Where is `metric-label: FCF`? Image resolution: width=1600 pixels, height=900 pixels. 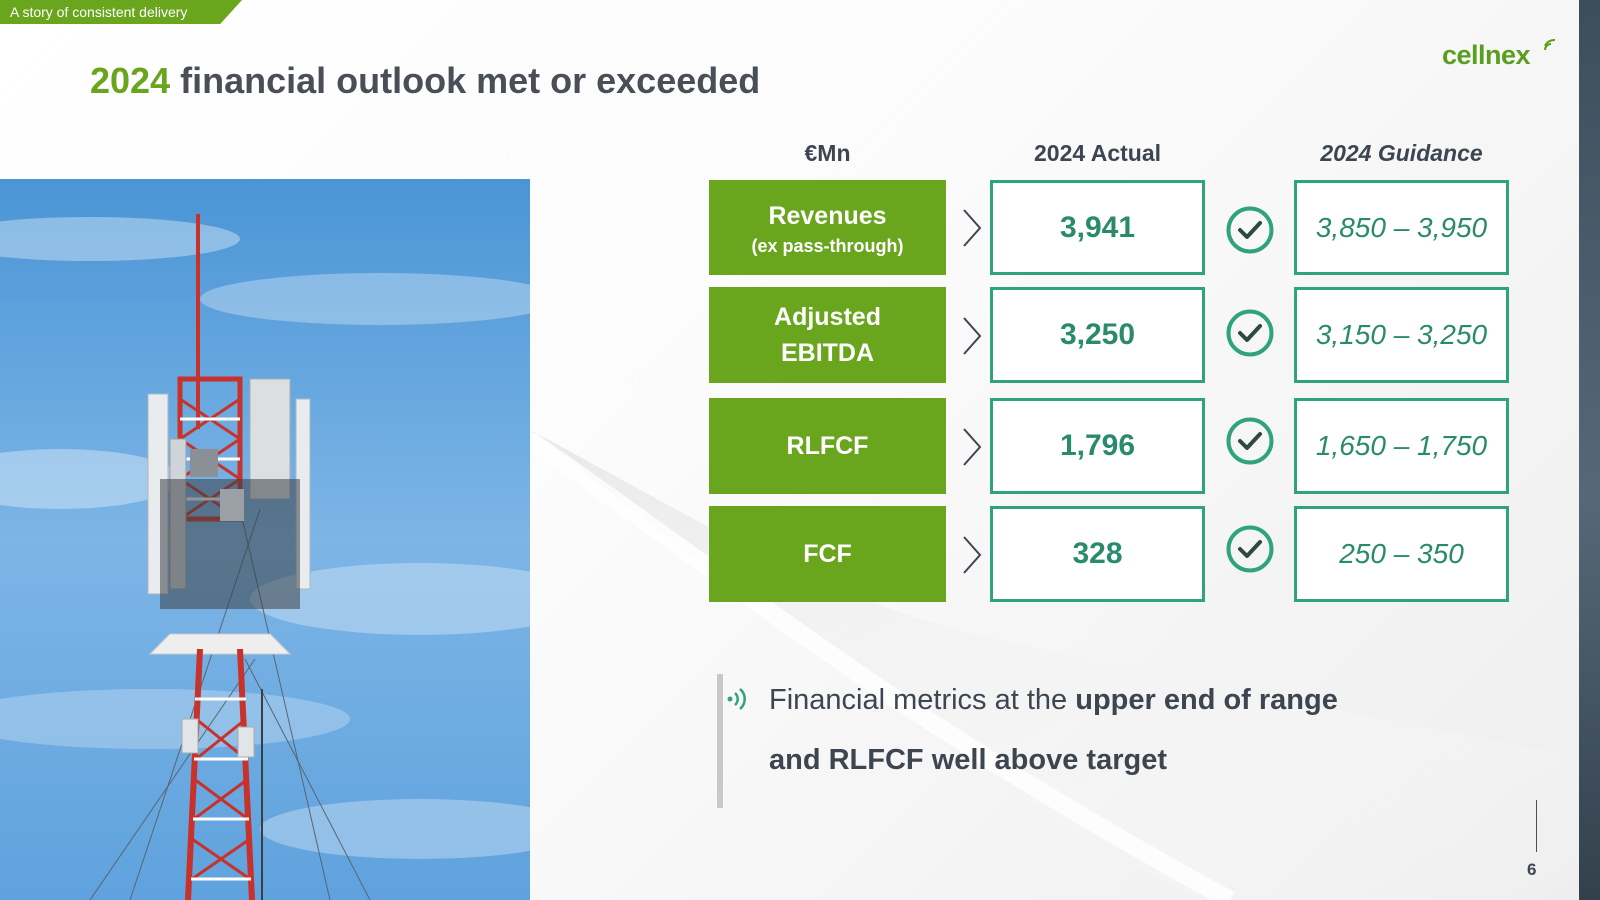
metric-label: FCF is located at coordinates (827, 554).